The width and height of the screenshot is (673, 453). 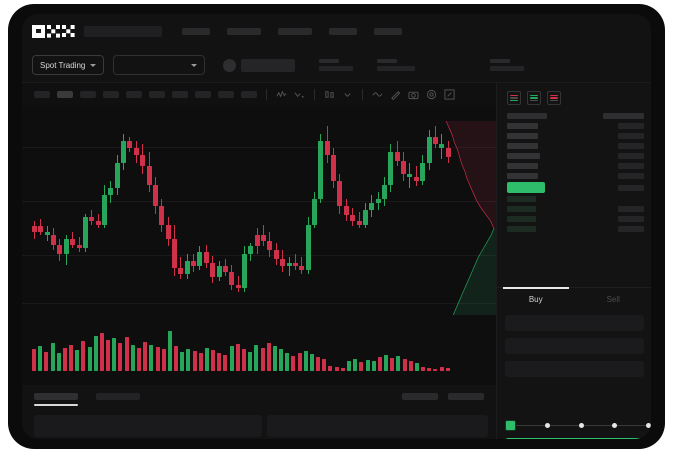 I want to click on bid-price, so click(x=521, y=229).